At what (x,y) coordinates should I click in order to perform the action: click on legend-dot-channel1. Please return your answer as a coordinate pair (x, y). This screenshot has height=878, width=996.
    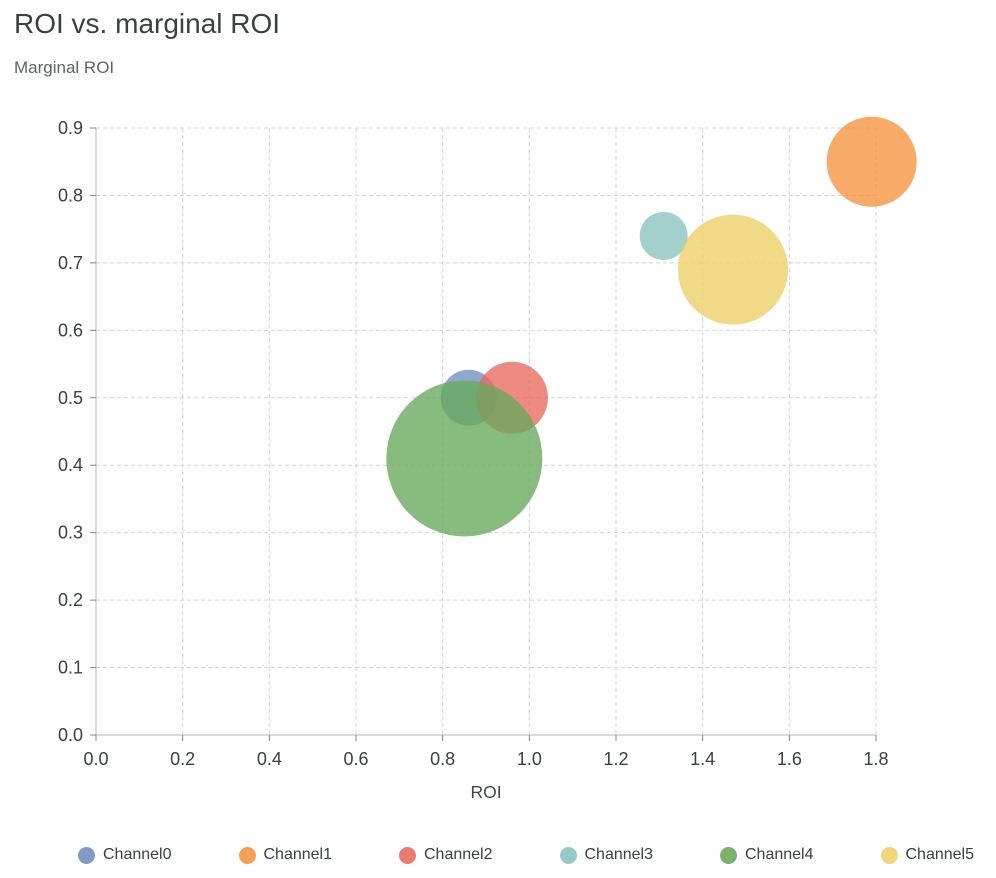
    Looking at the image, I should click on (247, 855).